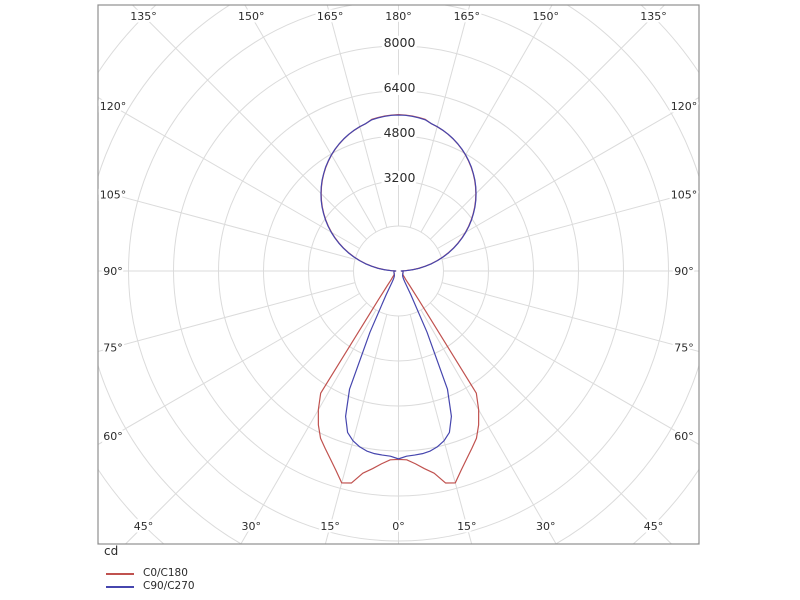 The width and height of the screenshot is (800, 600). What do you see at coordinates (400, 110) in the screenshot?
I see `ring-labels: 3200 4800 6400 8000` at bounding box center [400, 110].